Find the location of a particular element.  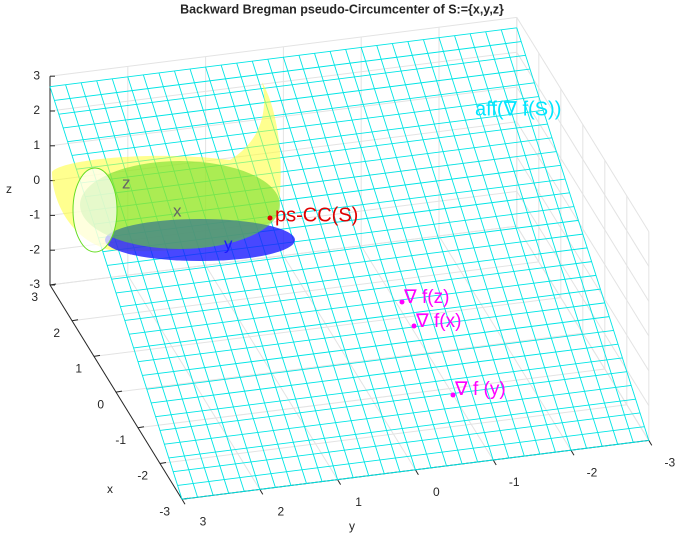

y-tick-label: -1 is located at coordinates (514, 482).